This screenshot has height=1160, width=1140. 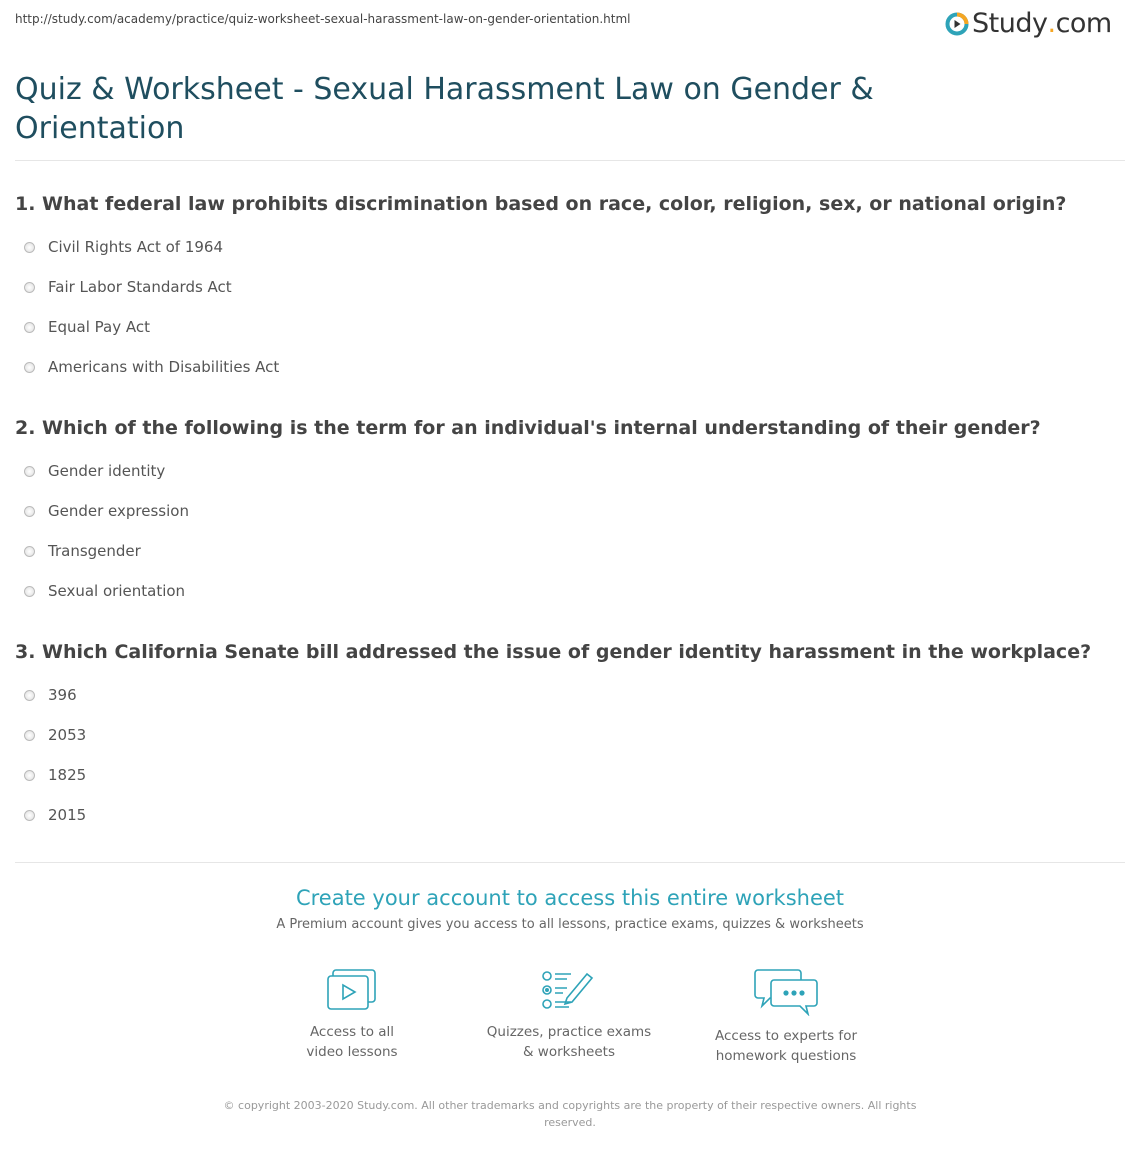 What do you see at coordinates (1084, 23) in the screenshot?
I see `logo-suffix: com` at bounding box center [1084, 23].